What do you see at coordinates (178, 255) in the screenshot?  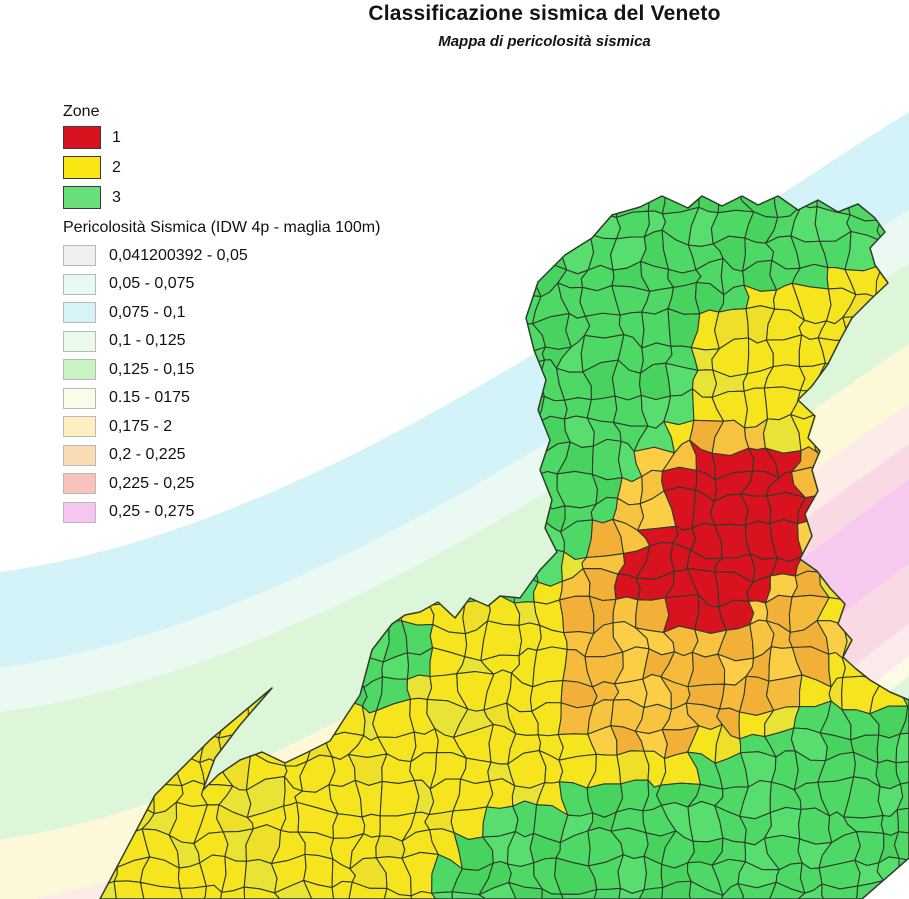 I see `class-label: 0,041200392 - 0,05` at bounding box center [178, 255].